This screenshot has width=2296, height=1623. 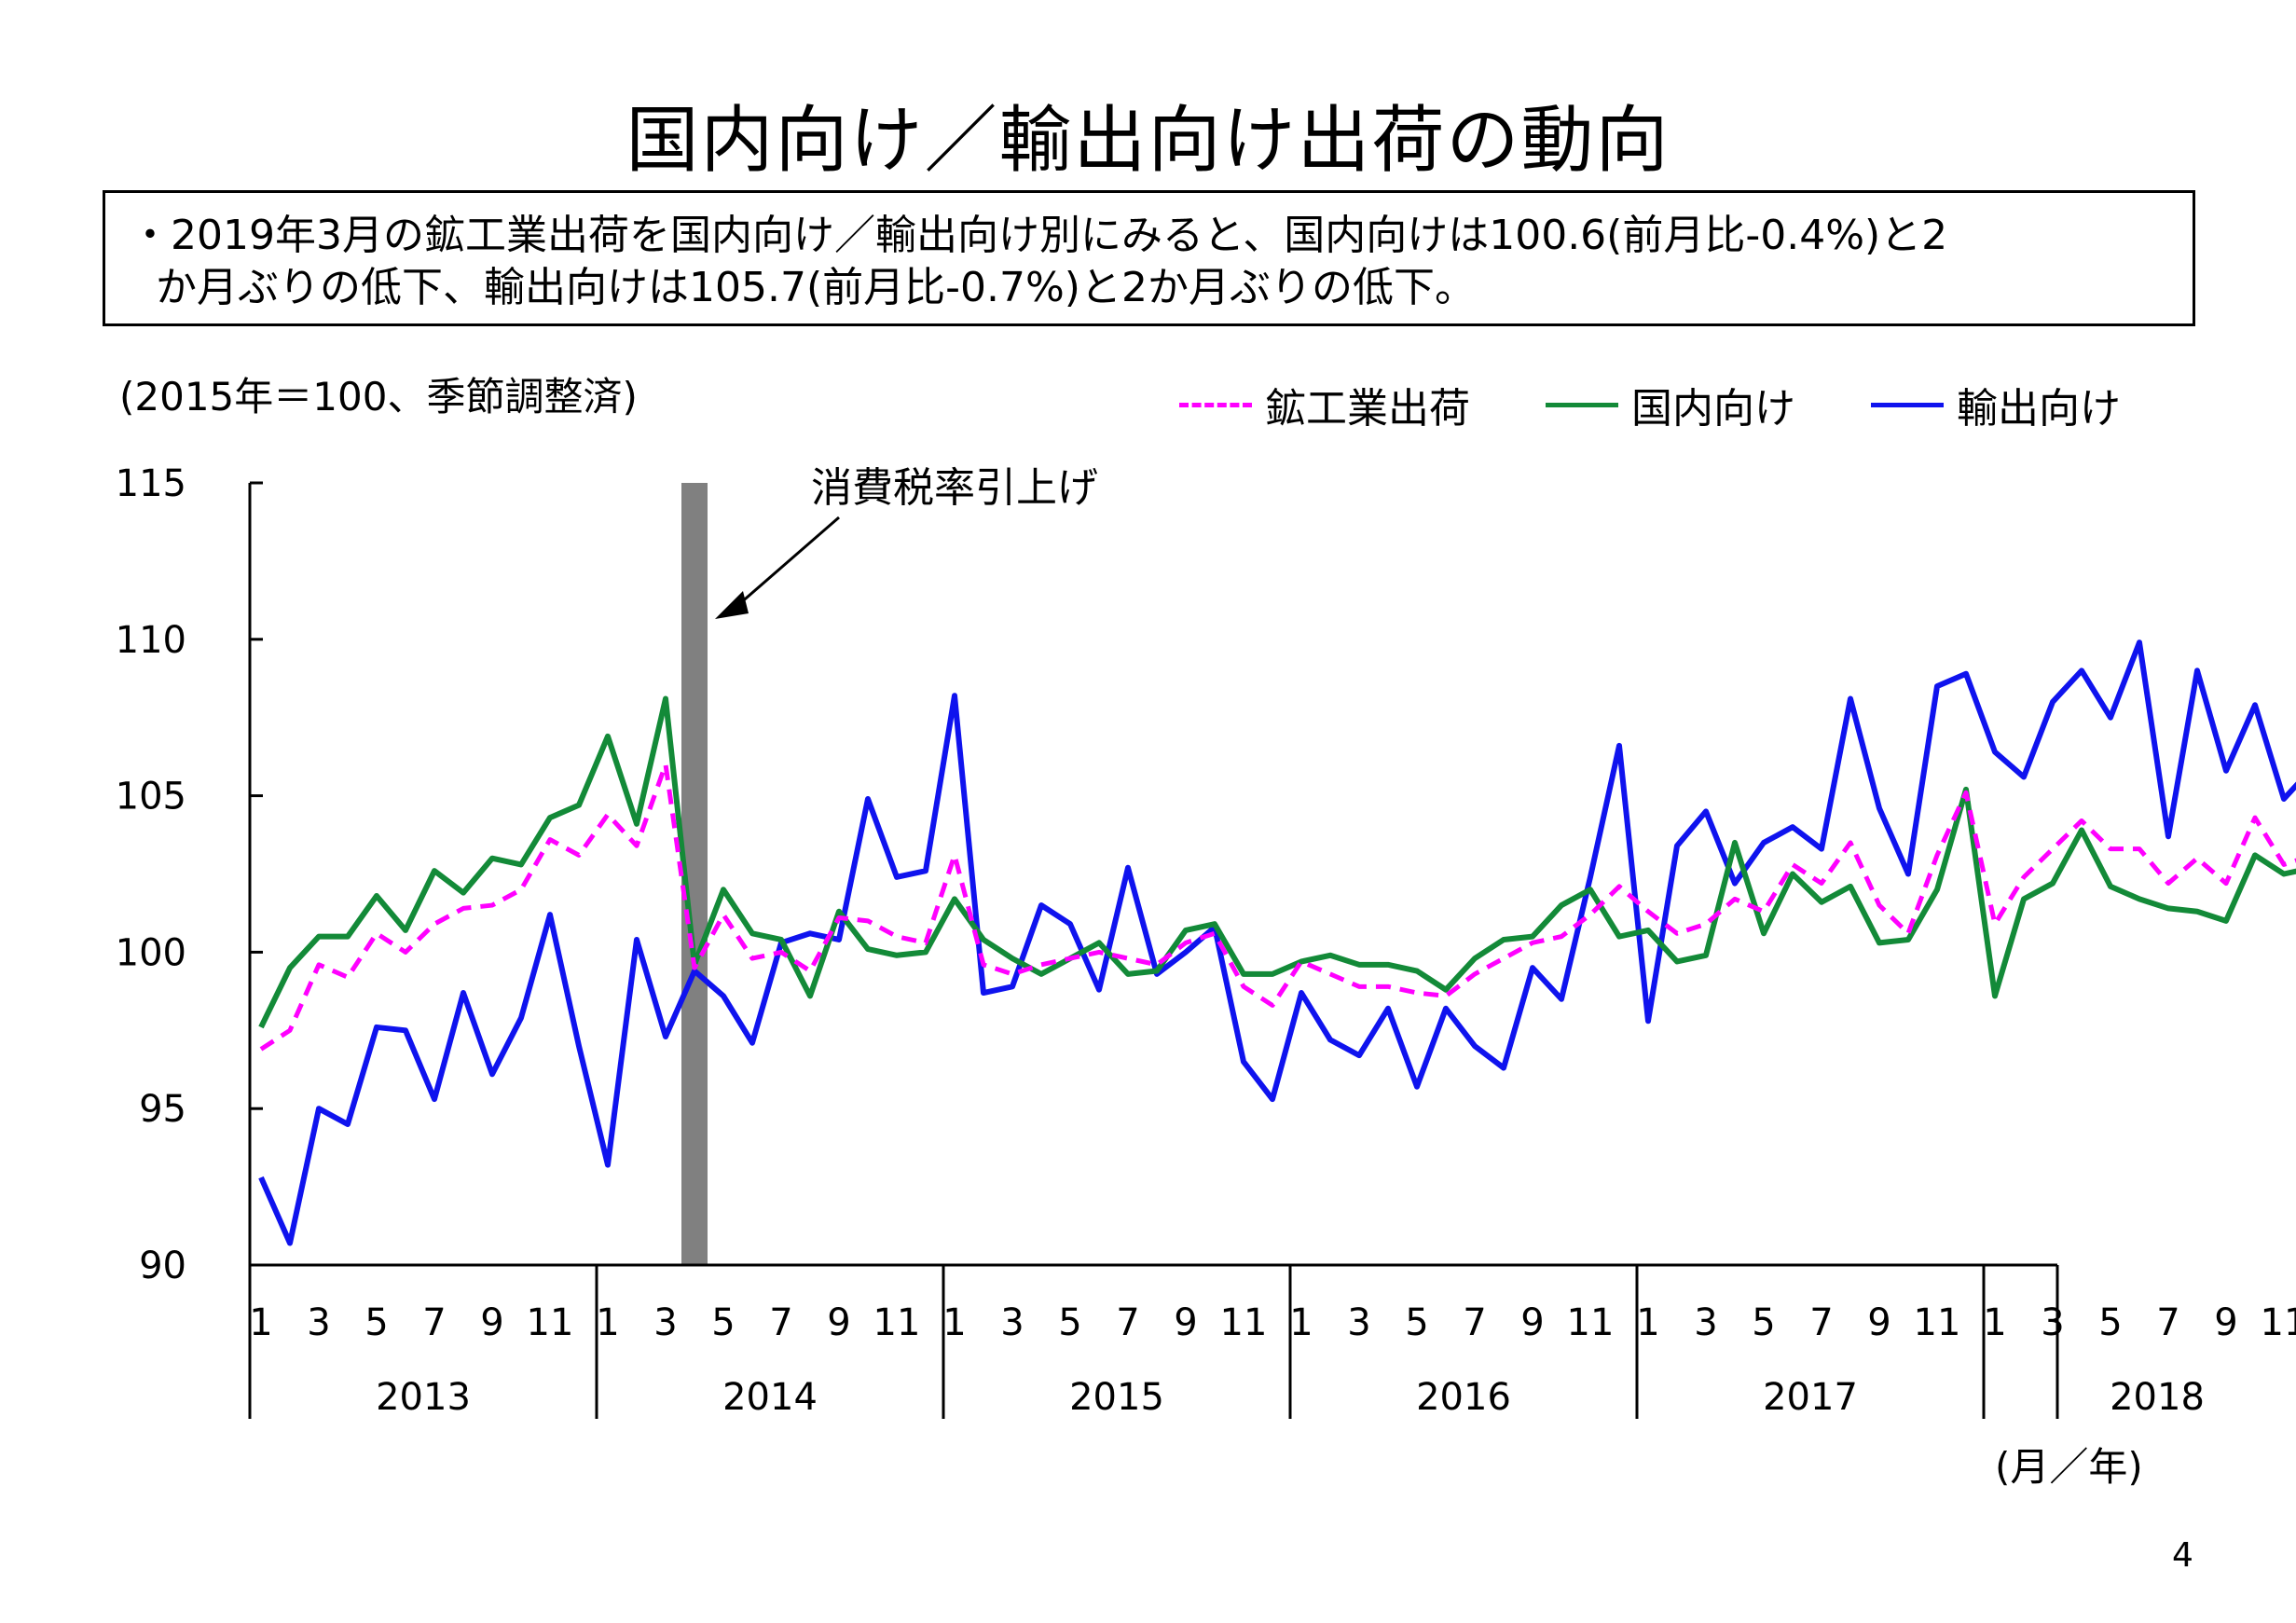 What do you see at coordinates (151, 952) in the screenshot?
I see `y-tick-label: 100` at bounding box center [151, 952].